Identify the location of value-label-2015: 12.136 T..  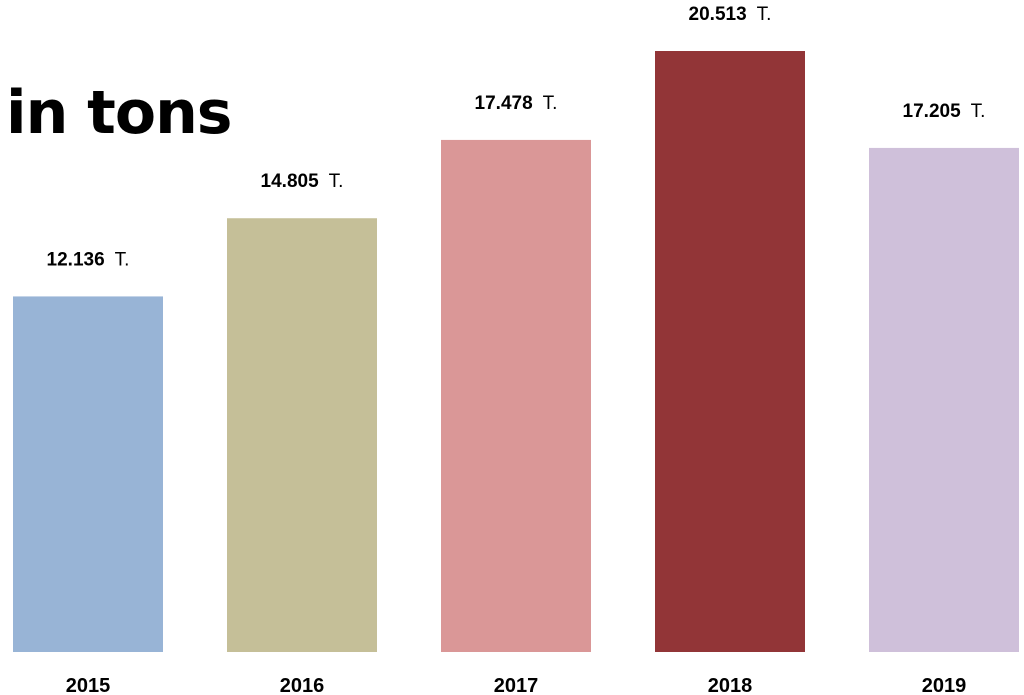
(88, 259).